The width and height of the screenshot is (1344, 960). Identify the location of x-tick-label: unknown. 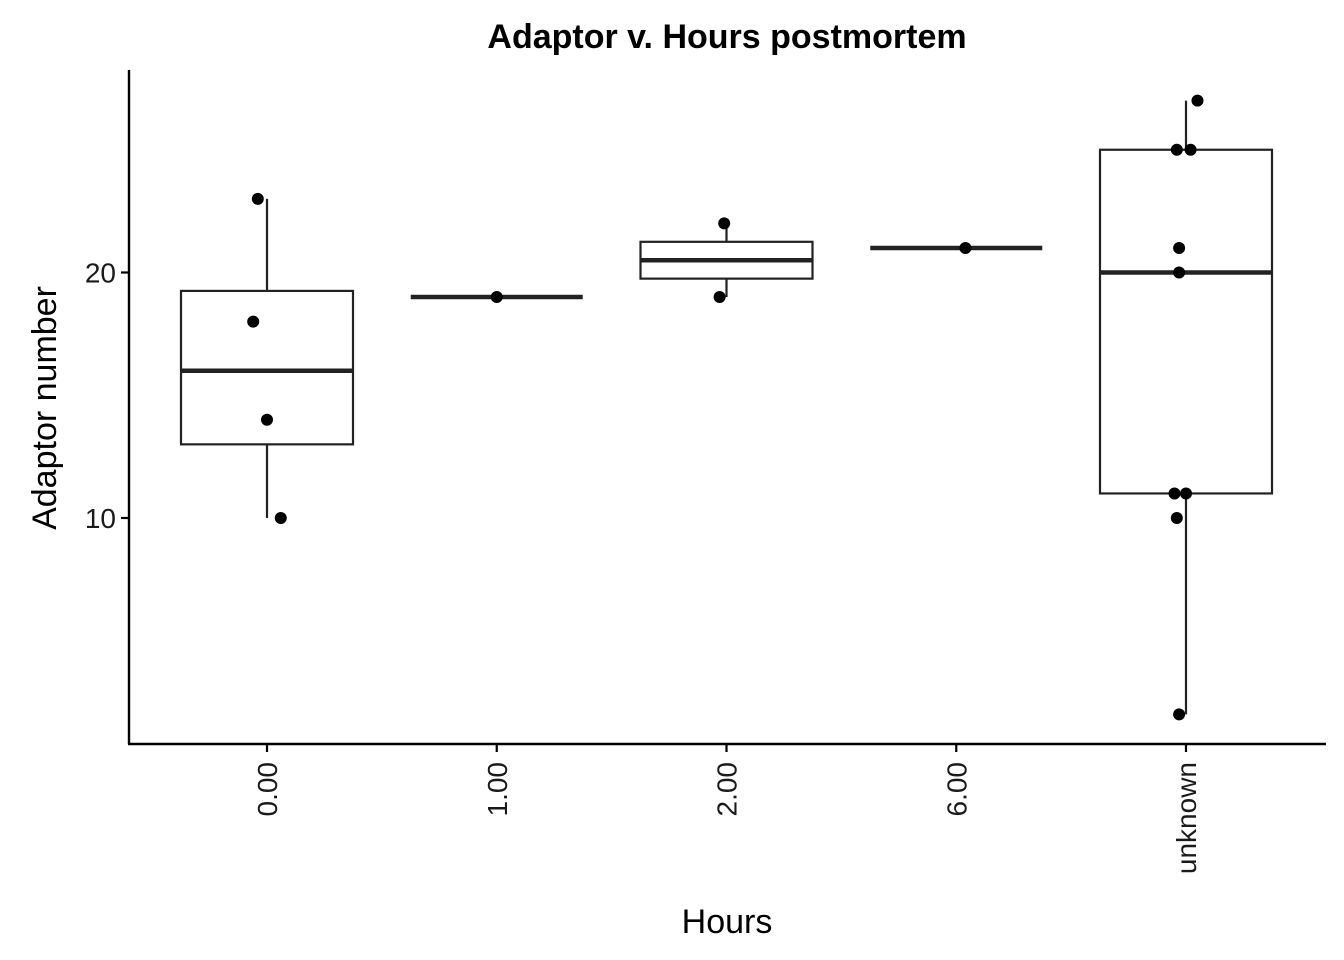
(1186, 818).